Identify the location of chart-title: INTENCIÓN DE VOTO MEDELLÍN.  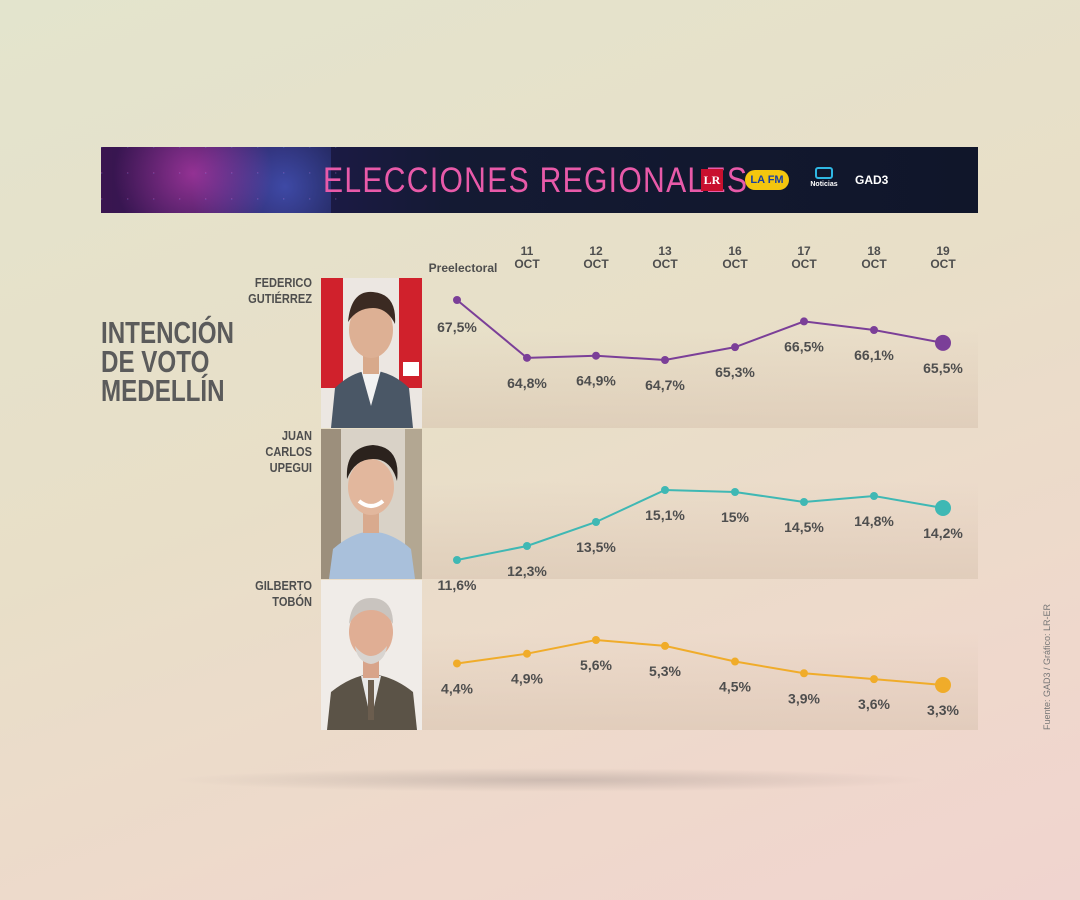
(175, 361).